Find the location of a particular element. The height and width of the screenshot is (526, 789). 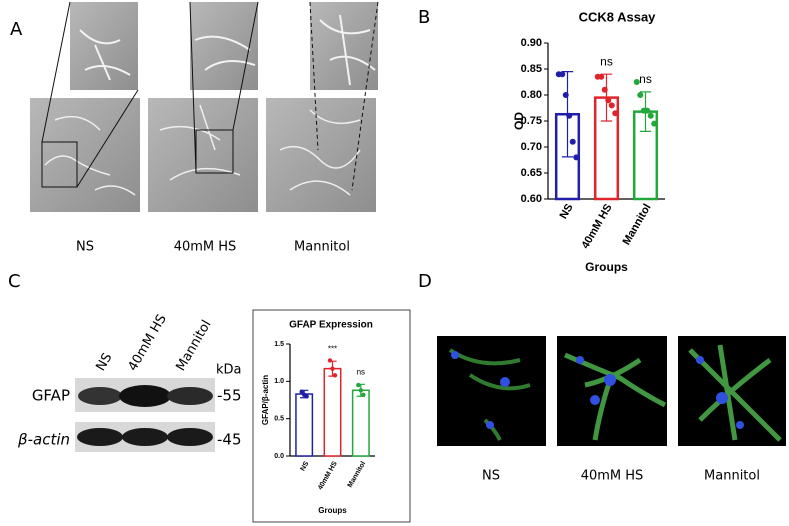

marker-label: -45 is located at coordinates (229, 440).